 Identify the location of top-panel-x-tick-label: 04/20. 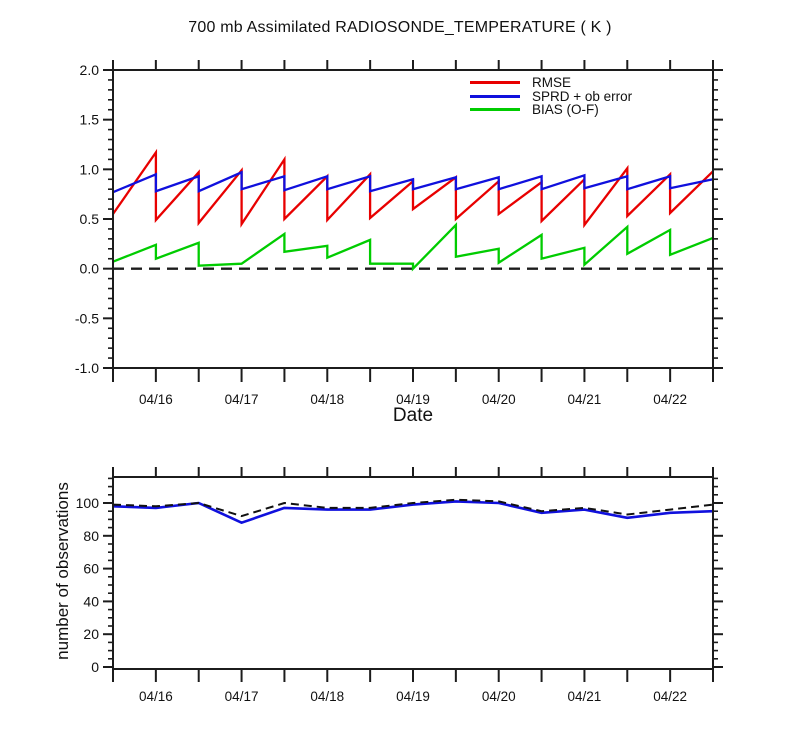
(499, 399).